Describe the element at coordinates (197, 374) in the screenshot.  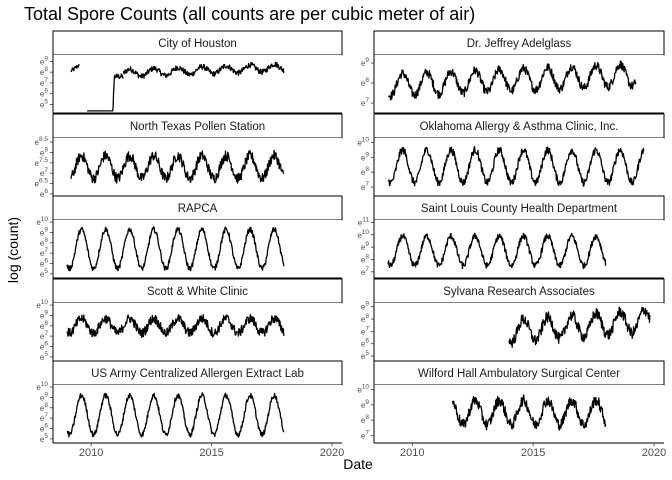
I see `strip-label: US Army Centralized Allergen Extract Lab` at that location.